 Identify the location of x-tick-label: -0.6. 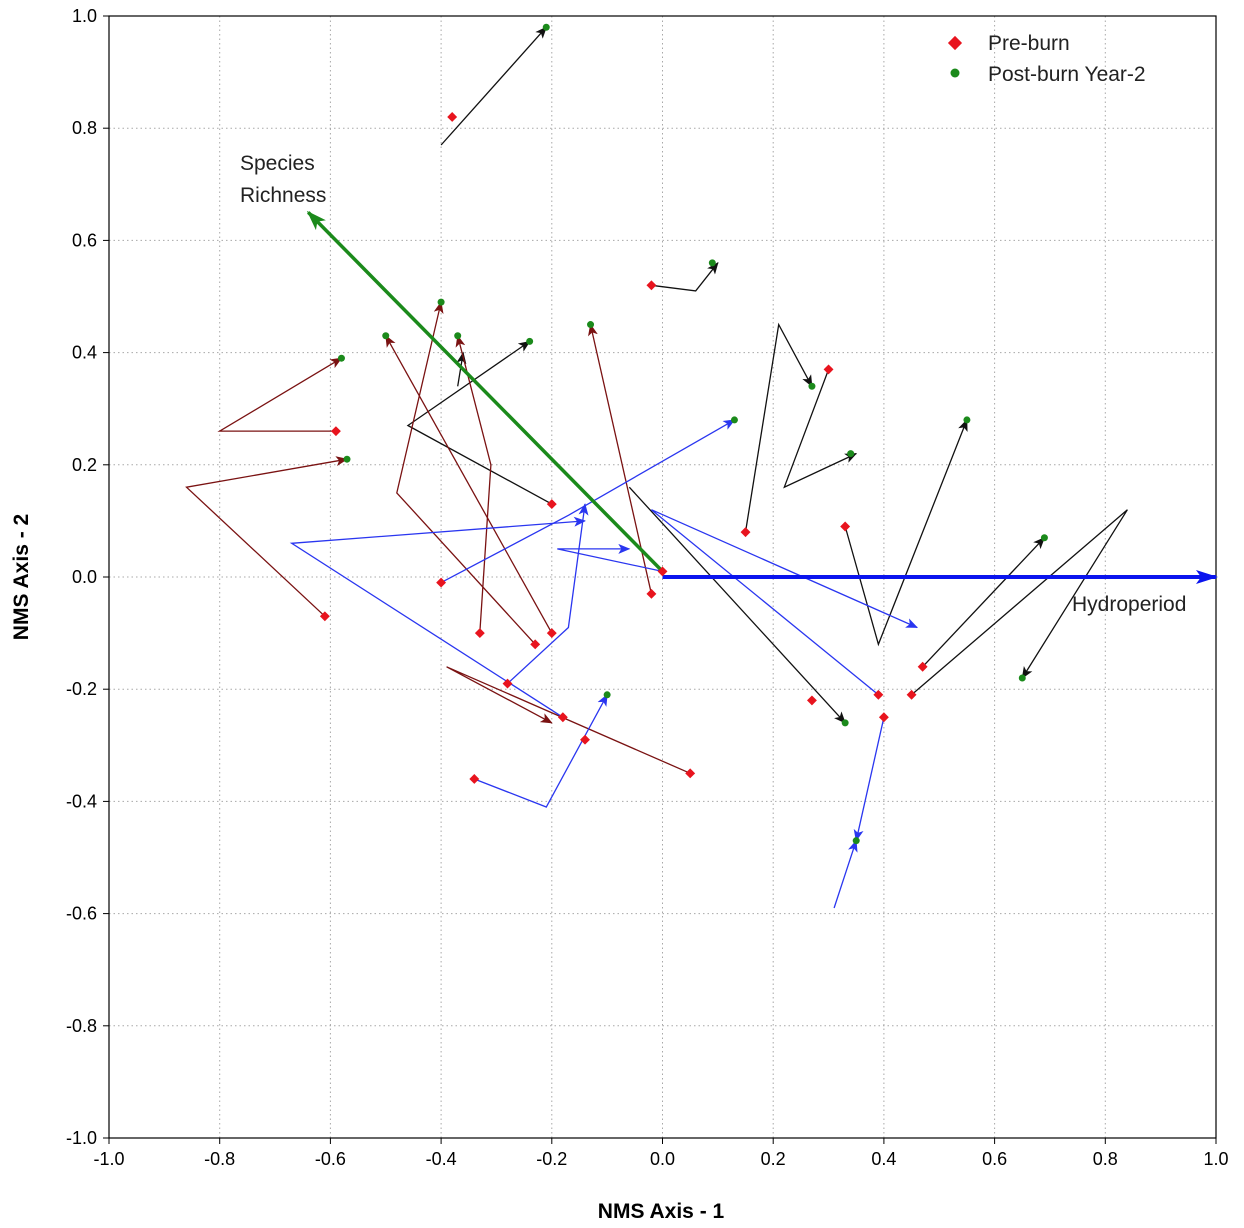
(330, 1159).